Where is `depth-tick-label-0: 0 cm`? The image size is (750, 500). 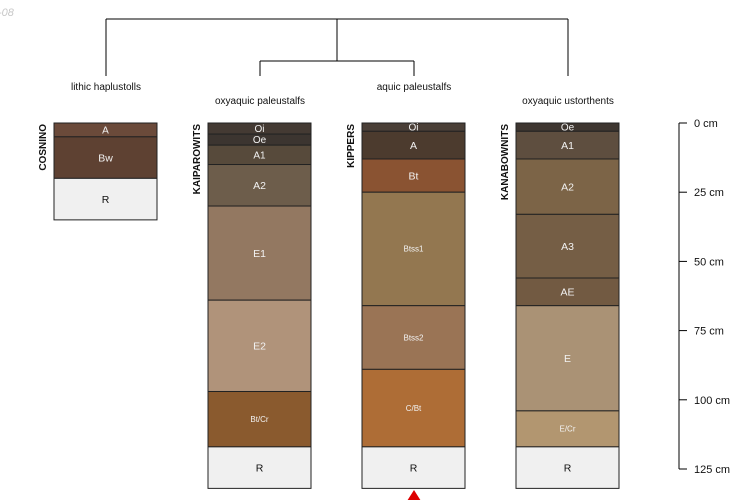 depth-tick-label-0: 0 cm is located at coordinates (706, 124).